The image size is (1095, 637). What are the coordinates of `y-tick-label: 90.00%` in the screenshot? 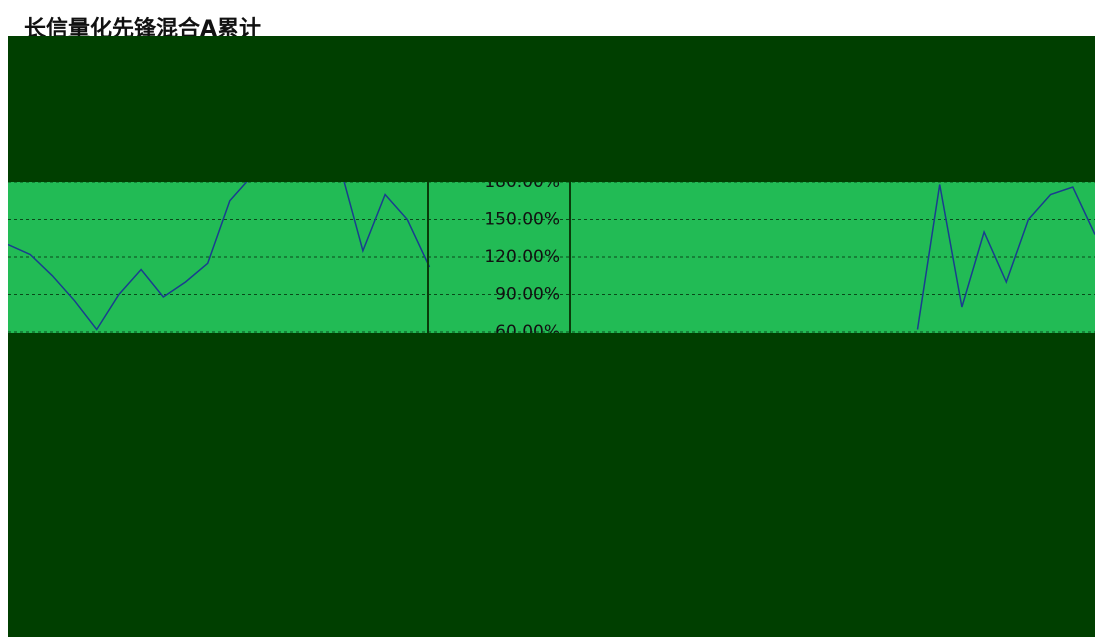 It's located at (527, 295).